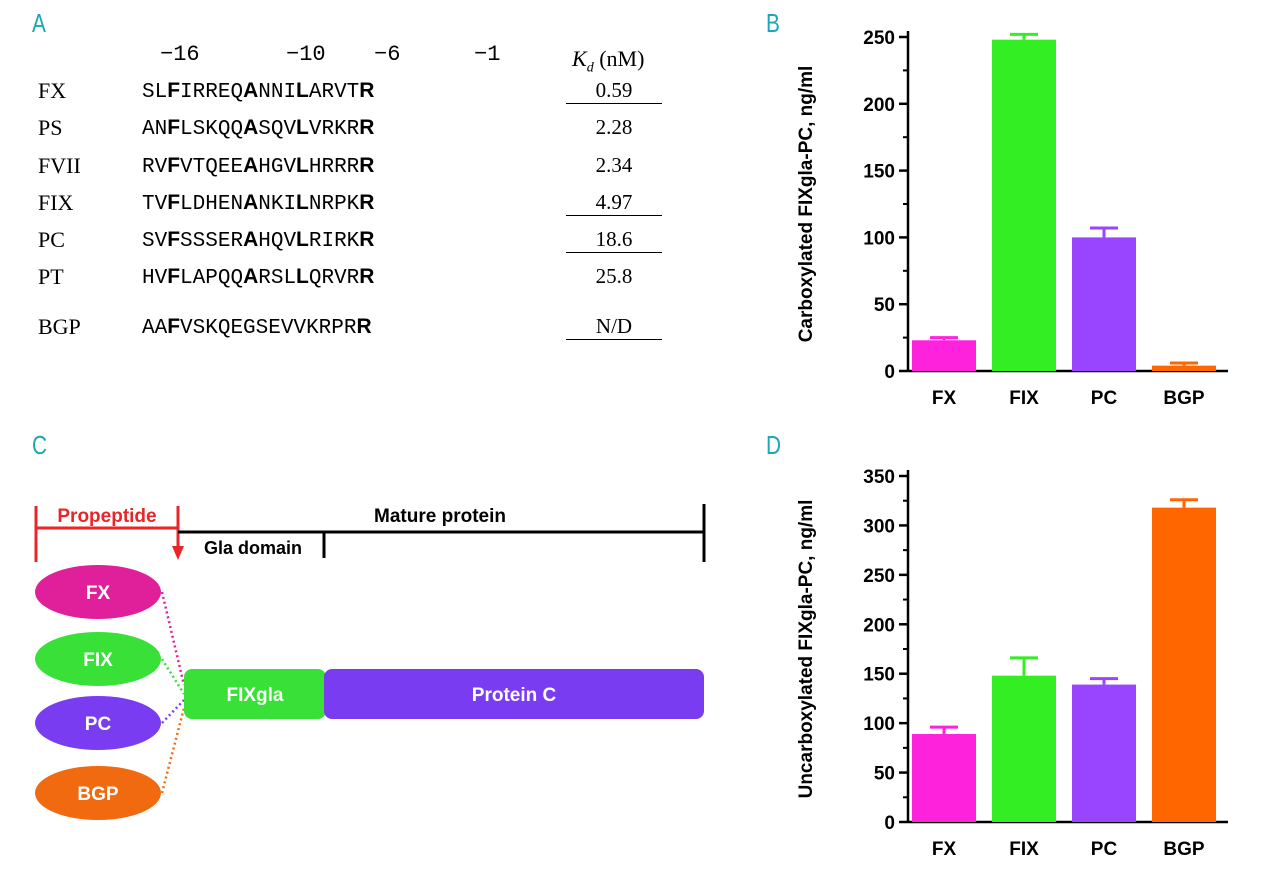  What do you see at coordinates (40, 445) in the screenshot?
I see `panel-label-c: C` at bounding box center [40, 445].